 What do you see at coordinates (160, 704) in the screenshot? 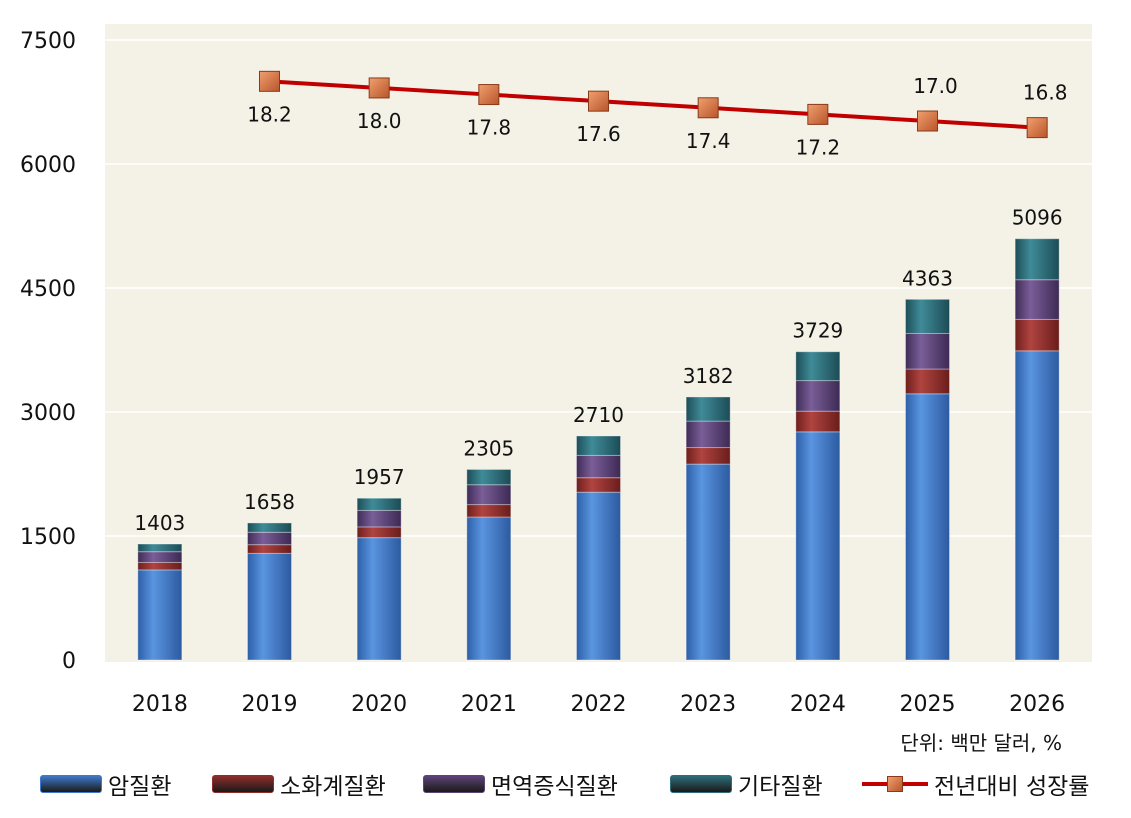
I see `x-tick-label: 2018` at bounding box center [160, 704].